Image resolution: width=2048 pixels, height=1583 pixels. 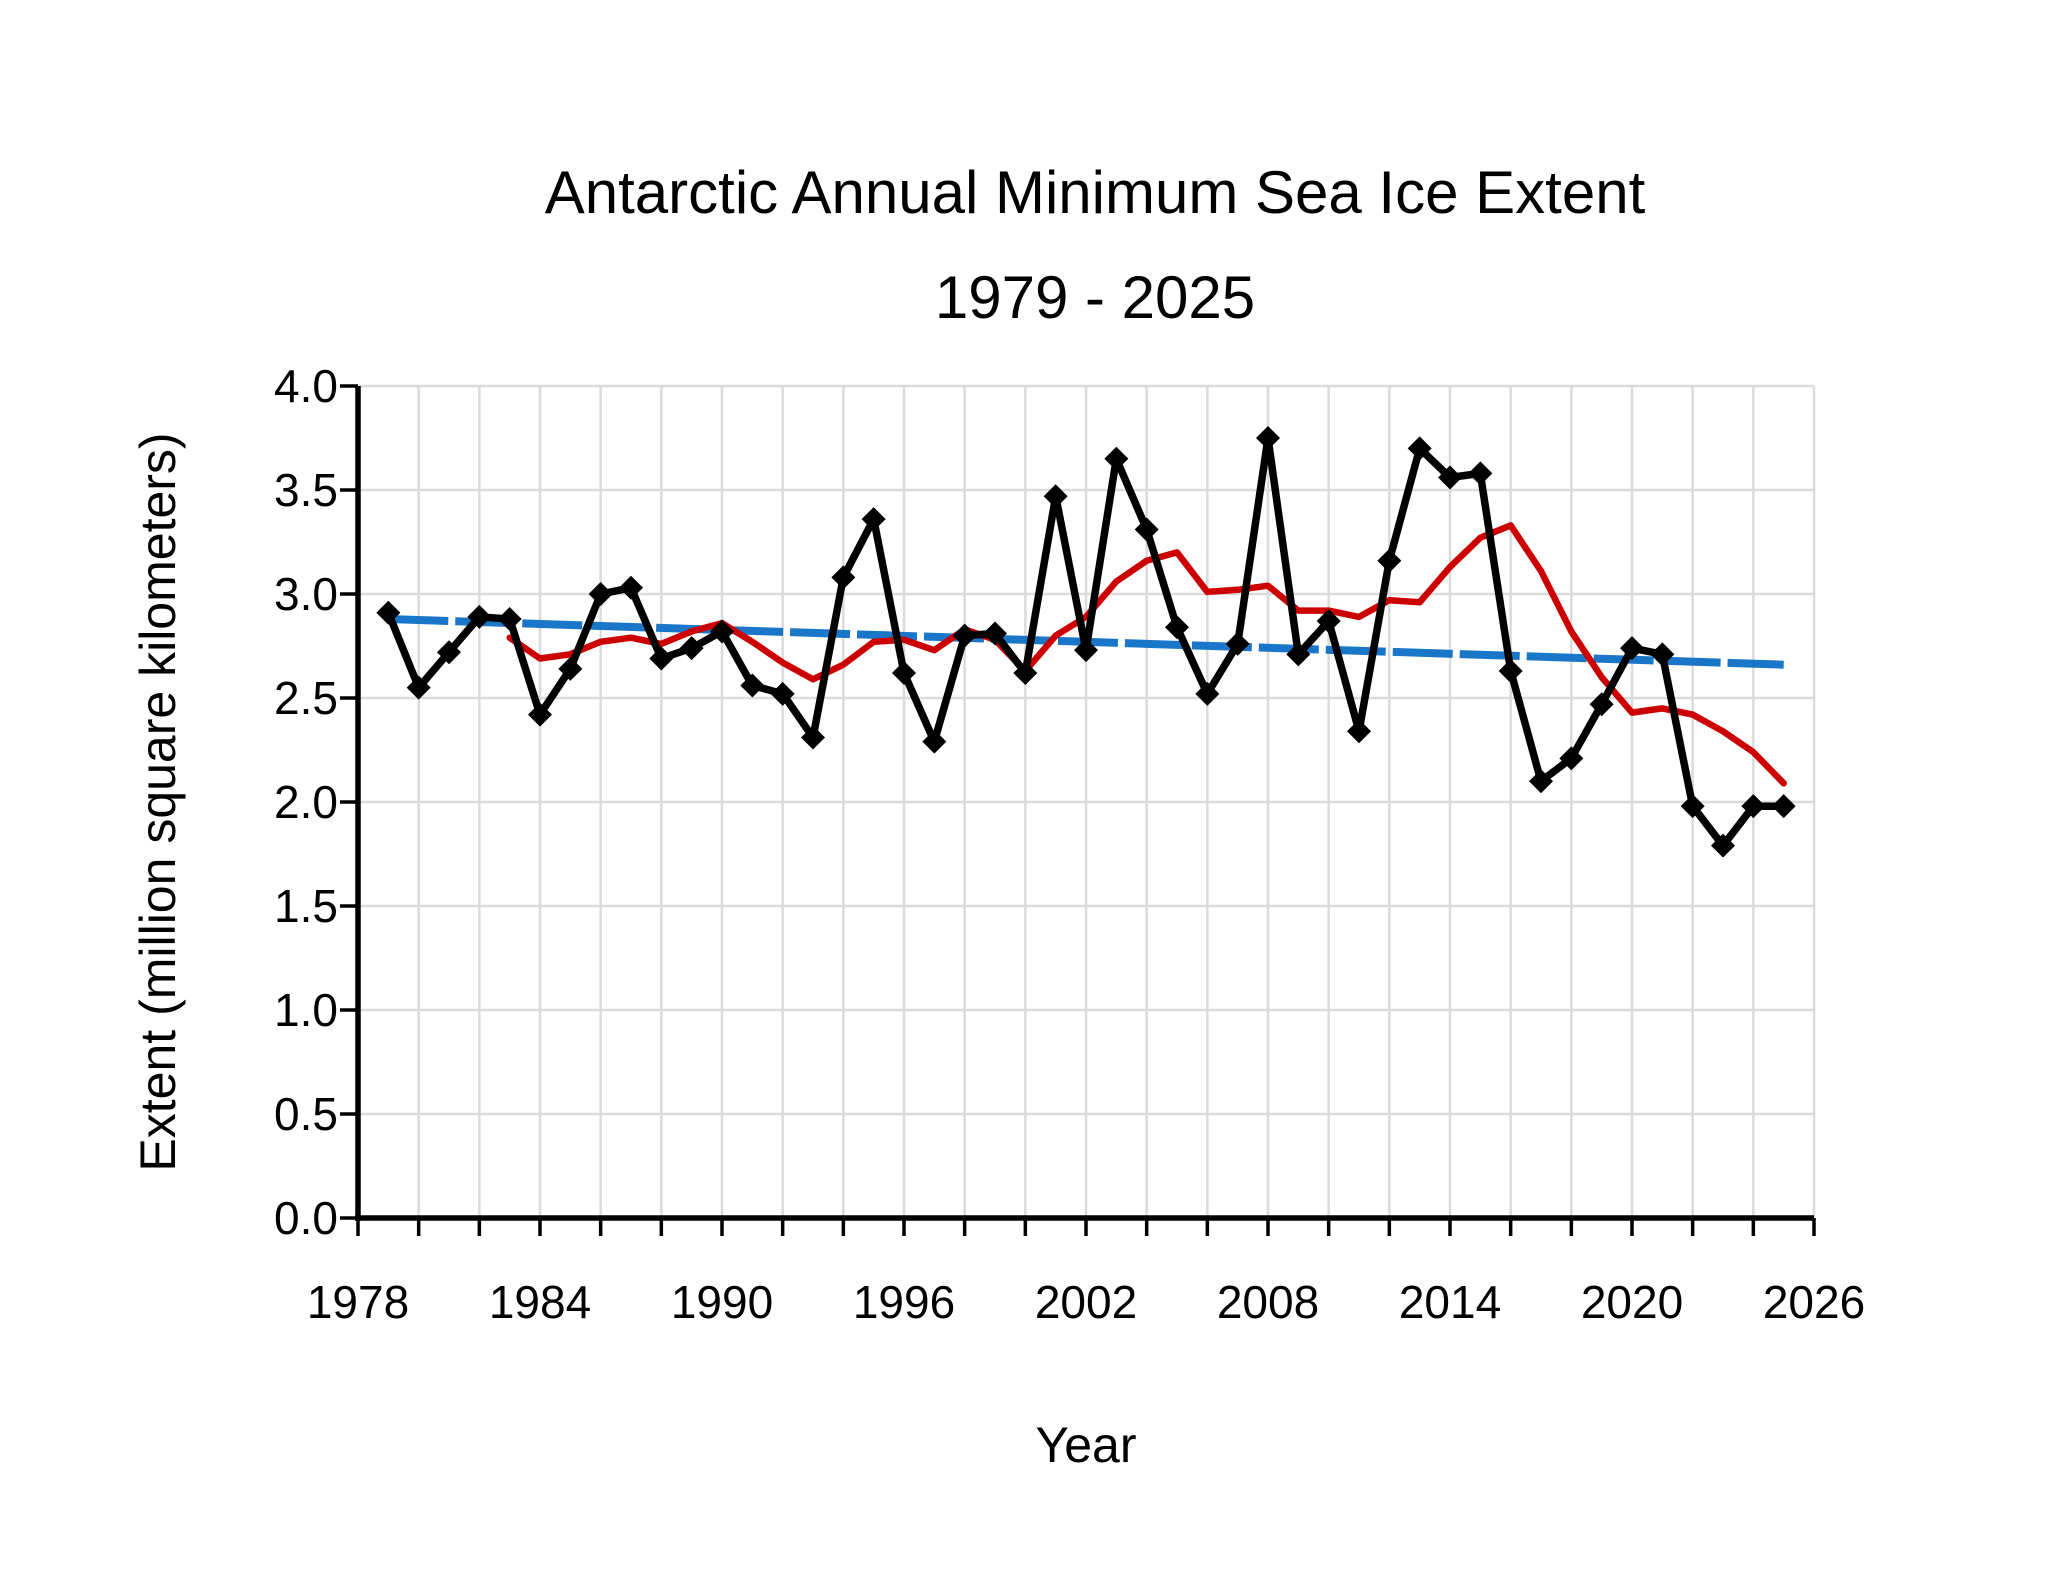 What do you see at coordinates (358, 1302) in the screenshot?
I see `x-tick-label: 1978` at bounding box center [358, 1302].